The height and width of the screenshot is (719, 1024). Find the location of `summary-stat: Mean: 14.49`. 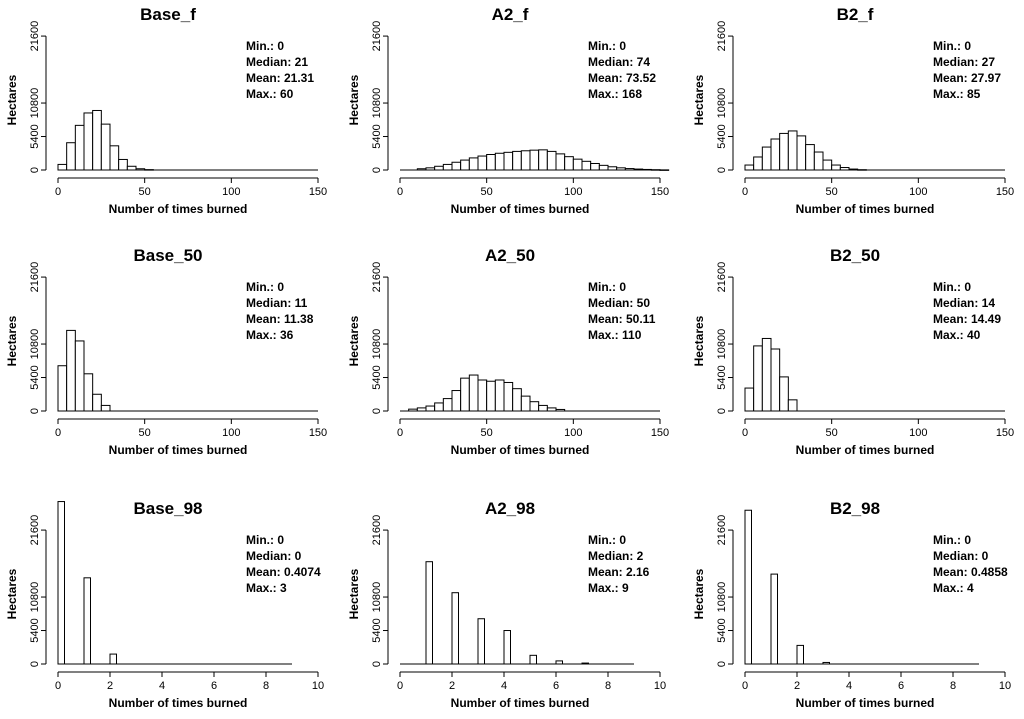

summary-stat: Mean: 14.49 is located at coordinates (967, 319).